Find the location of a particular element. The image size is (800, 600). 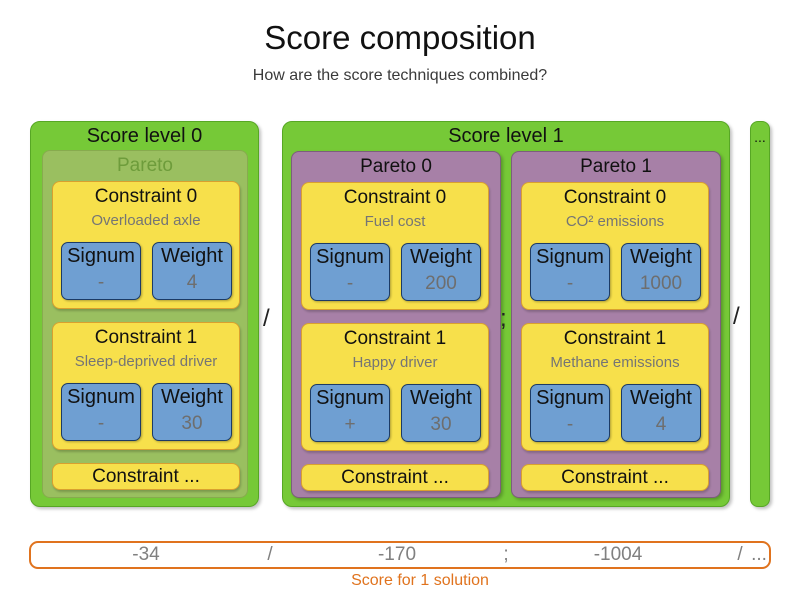

weight-chip: Weight 200 is located at coordinates (441, 272).